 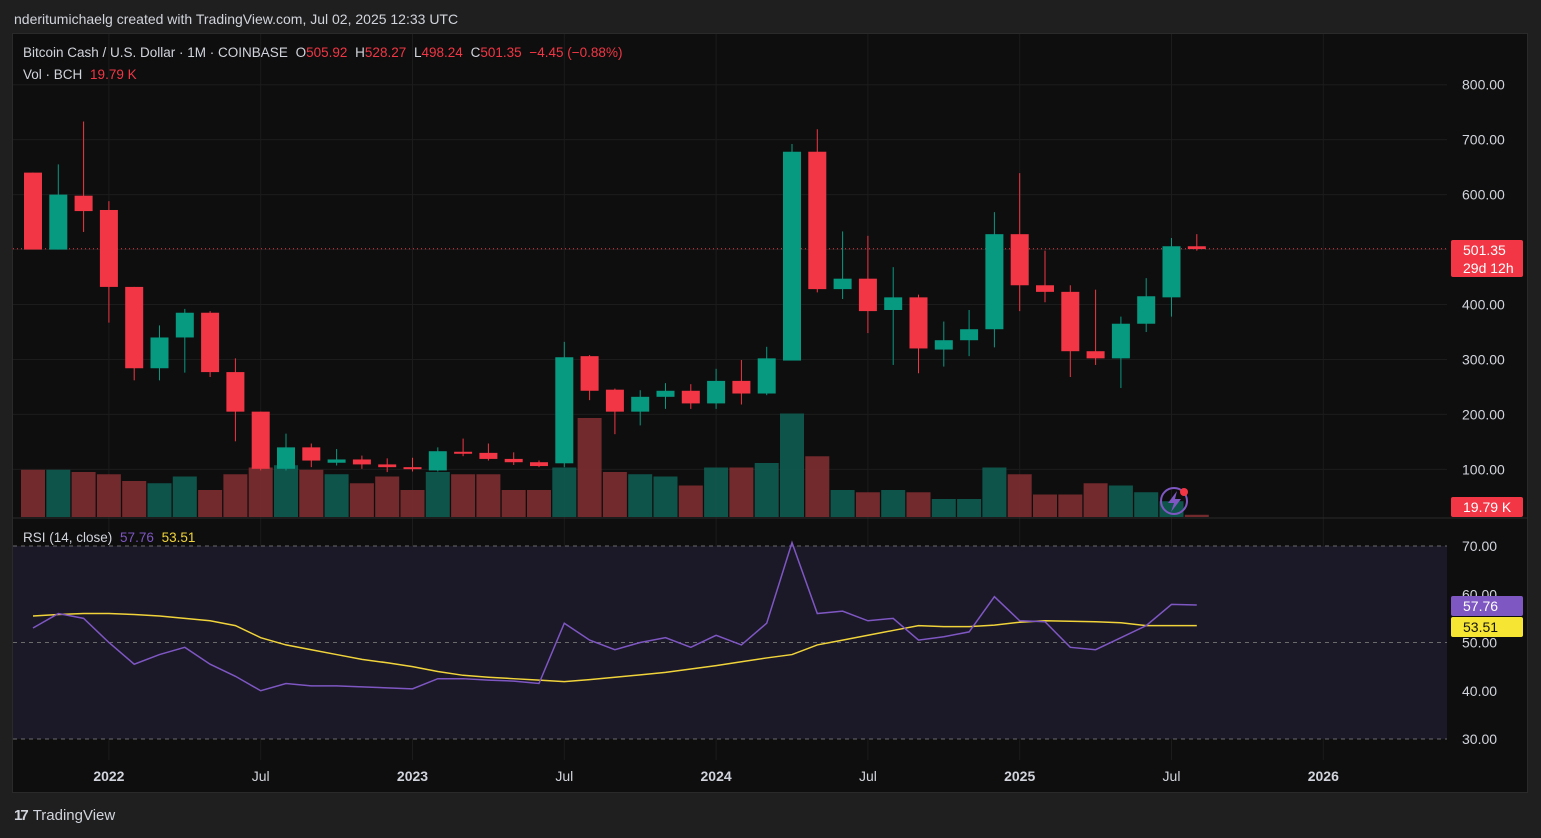 I want to click on rsi-legend: RSI (14, close) 57.76 53.51, so click(x=111, y=537).